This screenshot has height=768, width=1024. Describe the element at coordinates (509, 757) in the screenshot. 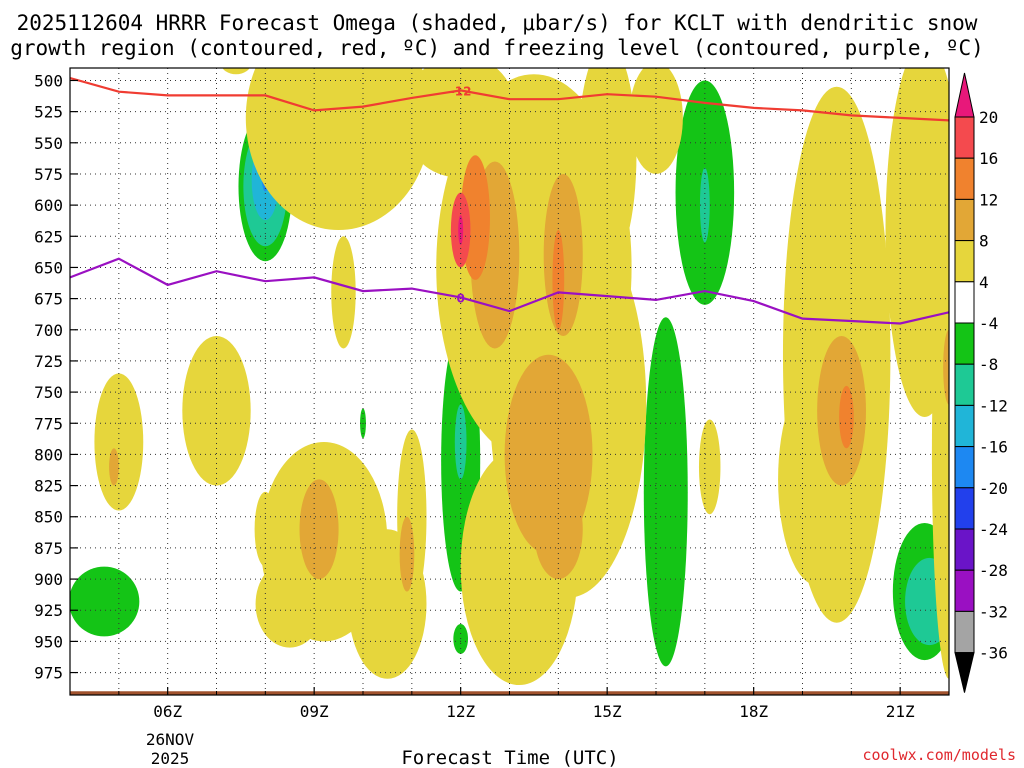

I see `x-axis-title: Forecast Time (UTC)` at that location.